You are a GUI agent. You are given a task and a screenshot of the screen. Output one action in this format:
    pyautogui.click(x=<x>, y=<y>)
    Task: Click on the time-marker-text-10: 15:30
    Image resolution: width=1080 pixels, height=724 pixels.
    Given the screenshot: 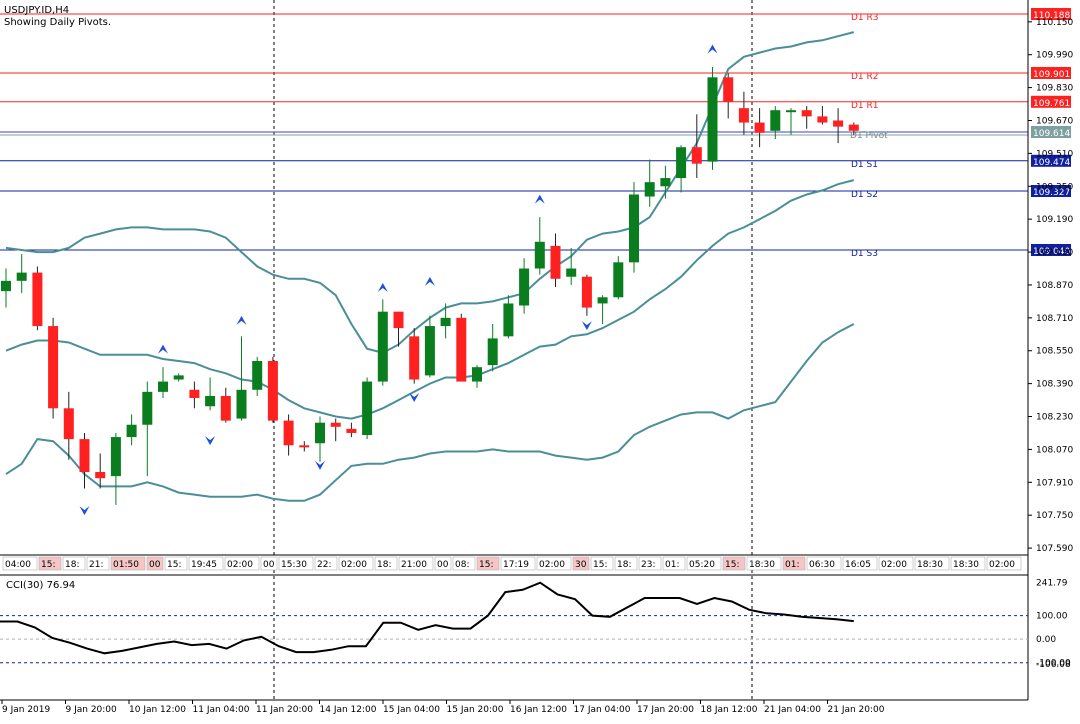 What is the action you would take?
    pyautogui.click(x=294, y=565)
    